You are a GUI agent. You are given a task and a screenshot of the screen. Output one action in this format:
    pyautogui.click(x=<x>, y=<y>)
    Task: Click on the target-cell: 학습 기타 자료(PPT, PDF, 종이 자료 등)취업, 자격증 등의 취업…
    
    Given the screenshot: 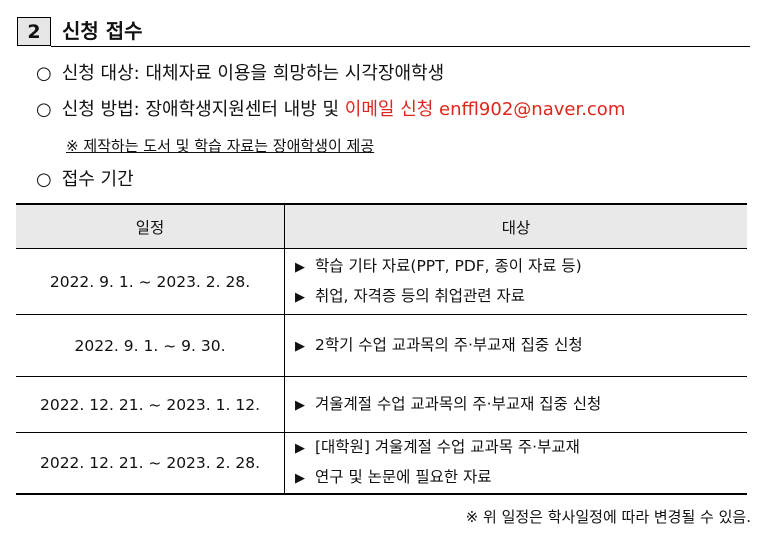 What is the action you would take?
    pyautogui.click(x=515, y=281)
    